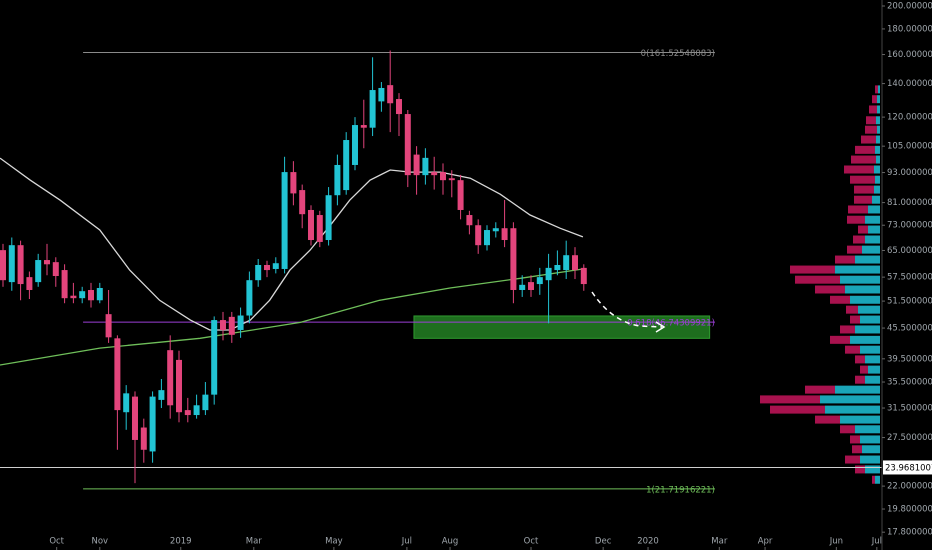 The width and height of the screenshot is (932, 550). I want to click on y-tick-label: 35.50000000, so click(909, 383).